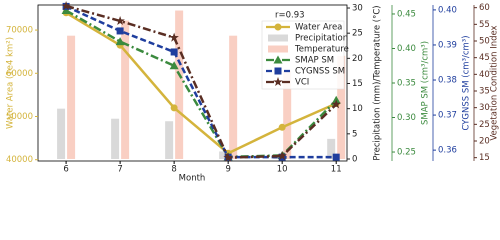 The width and height of the screenshot is (500, 240). I want to click on y-tick-label: 0.45, so click(406, 14).